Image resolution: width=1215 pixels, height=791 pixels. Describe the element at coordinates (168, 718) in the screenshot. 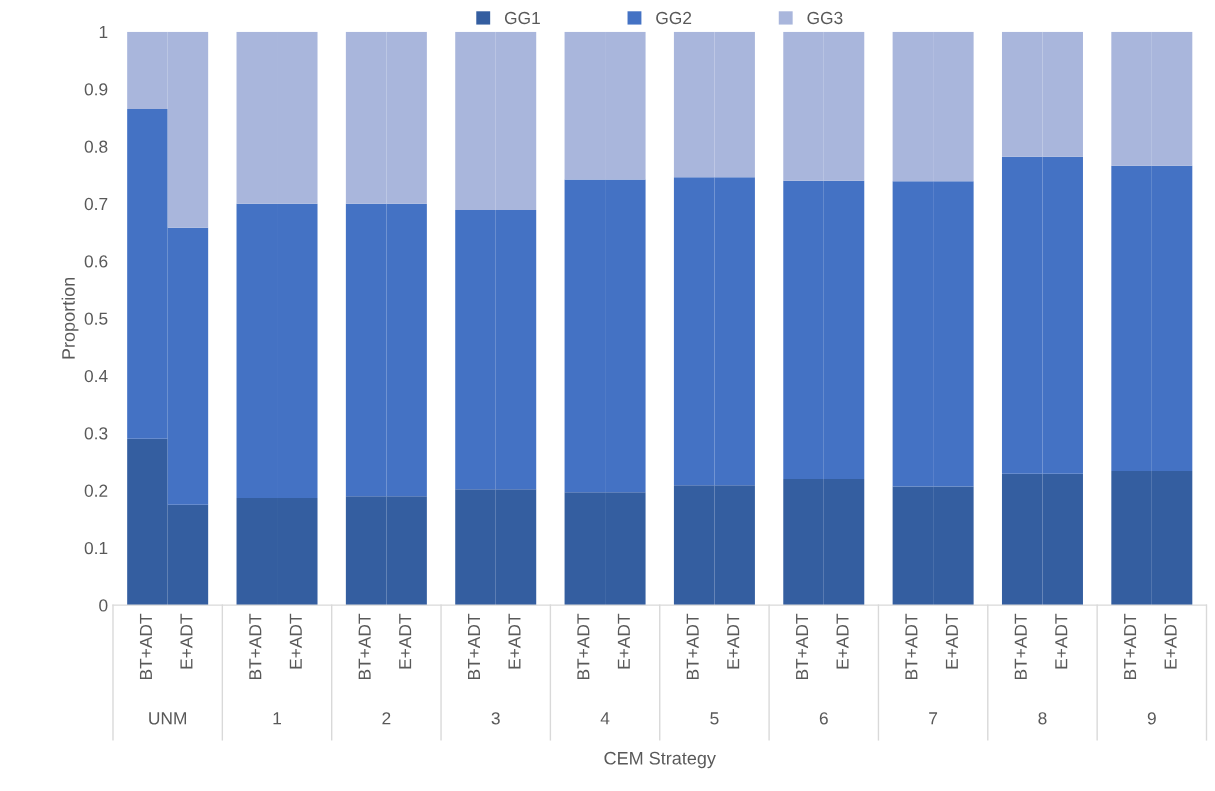

I see `text: UNM` at that location.